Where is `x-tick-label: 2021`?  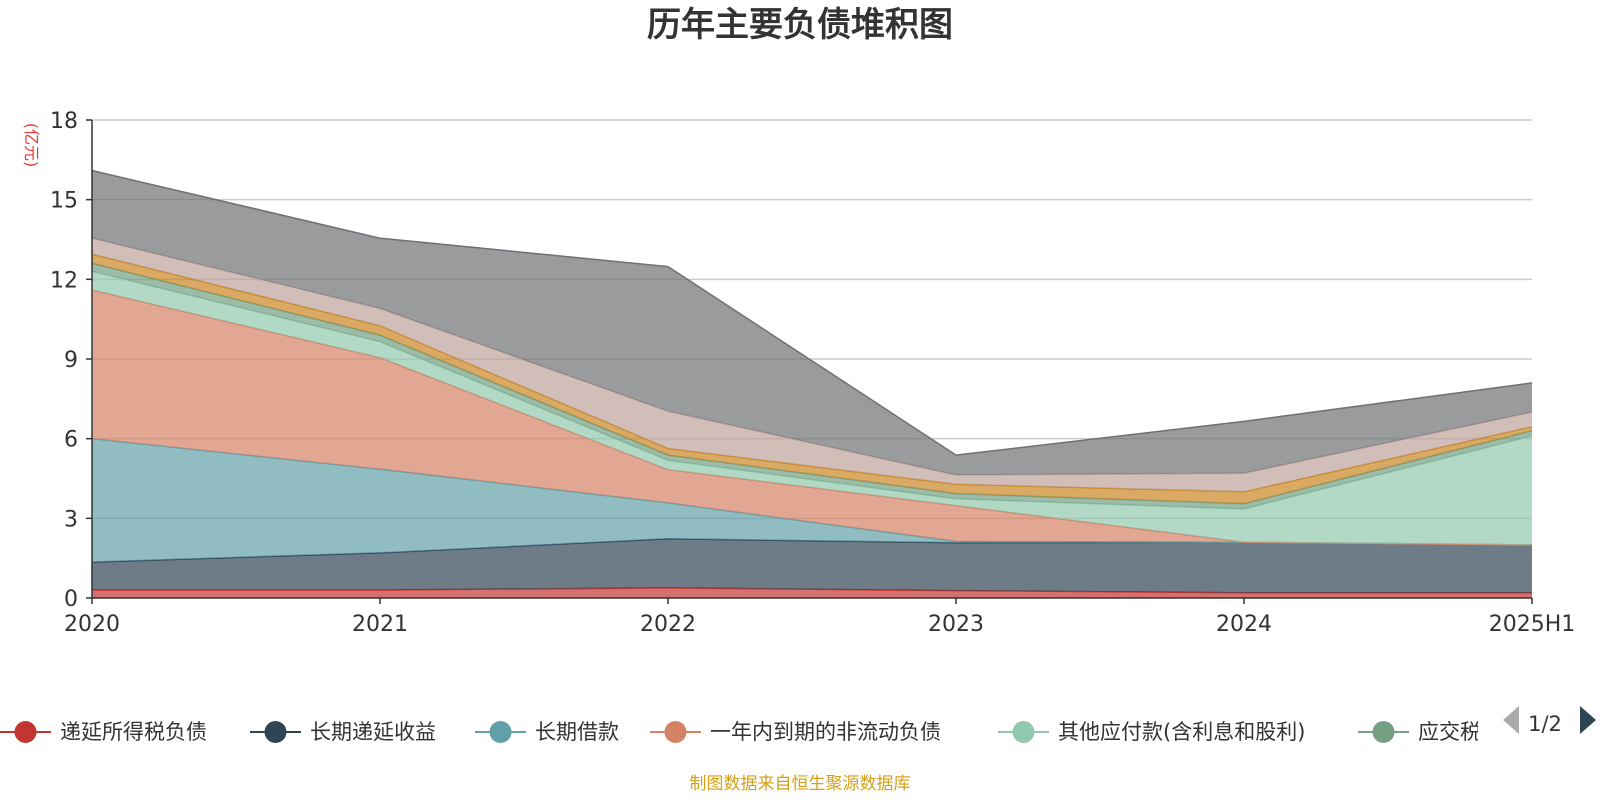
x-tick-label: 2021 is located at coordinates (380, 624).